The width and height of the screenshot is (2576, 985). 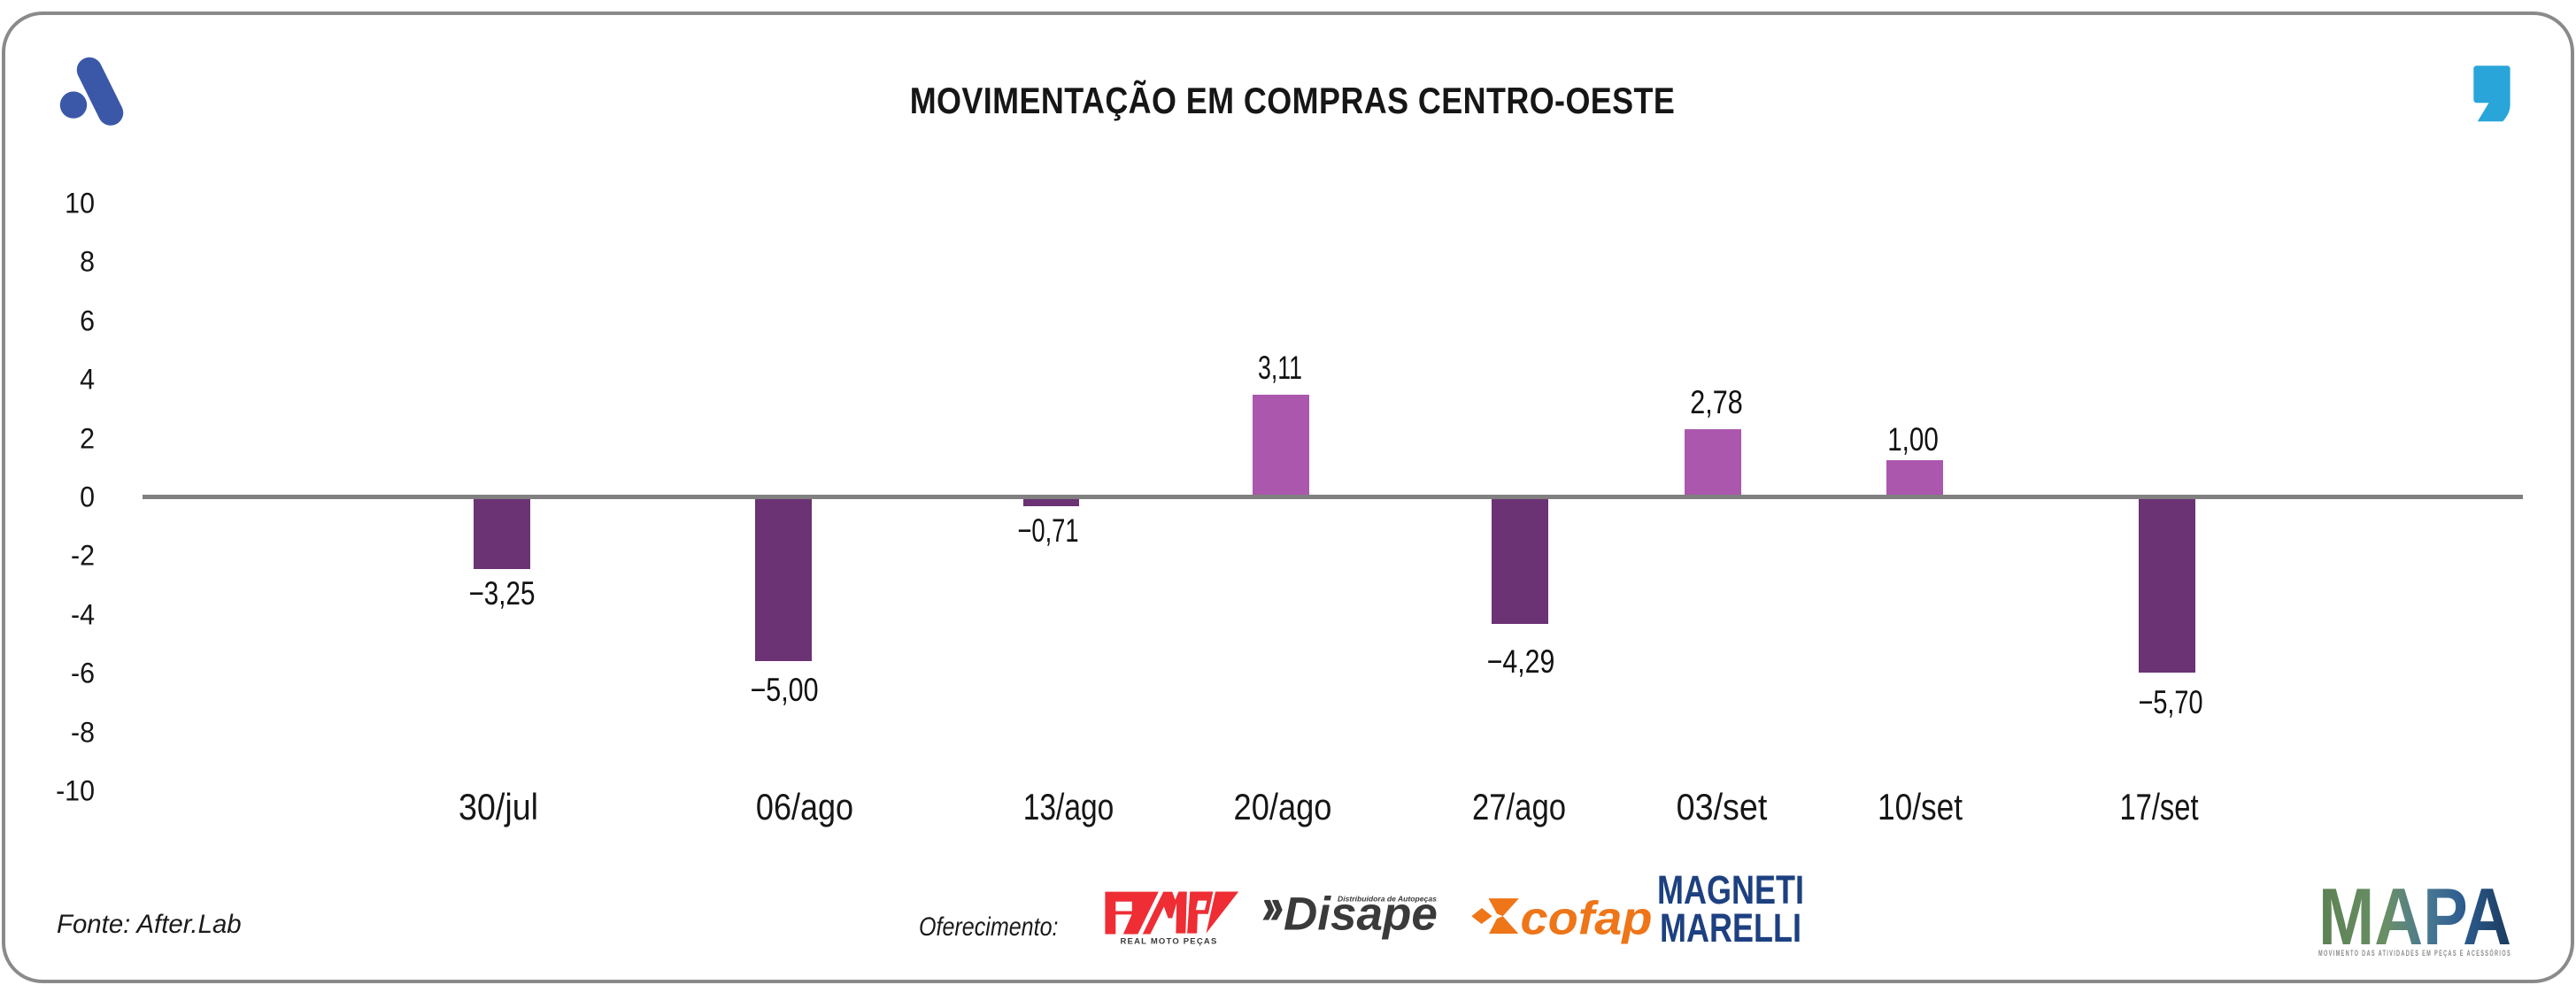 I want to click on svg-text: REAL MOTO PEÇAS, so click(x=1168, y=942).